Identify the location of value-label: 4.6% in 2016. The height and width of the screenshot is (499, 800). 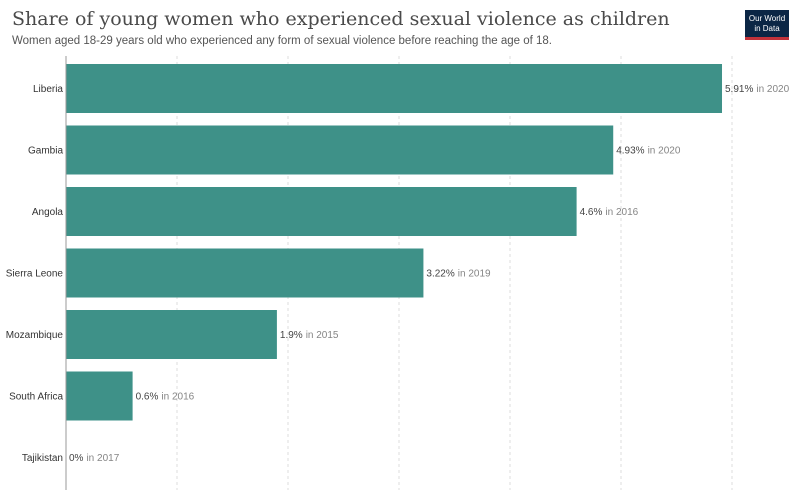
(609, 212).